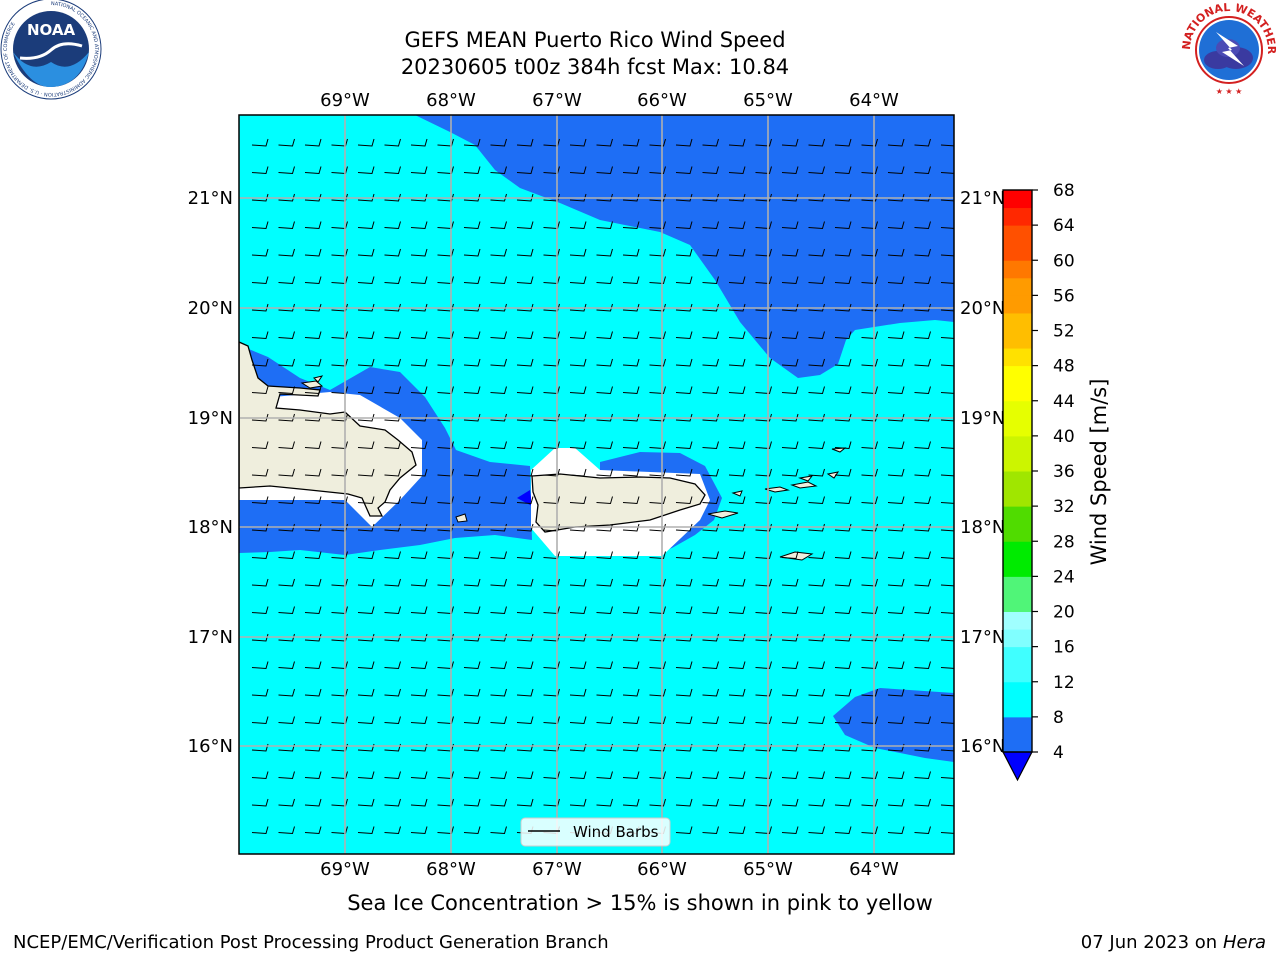 The height and width of the screenshot is (960, 1280). Describe the element at coordinates (723, 514) in the screenshot. I see `land-vieques` at that location.